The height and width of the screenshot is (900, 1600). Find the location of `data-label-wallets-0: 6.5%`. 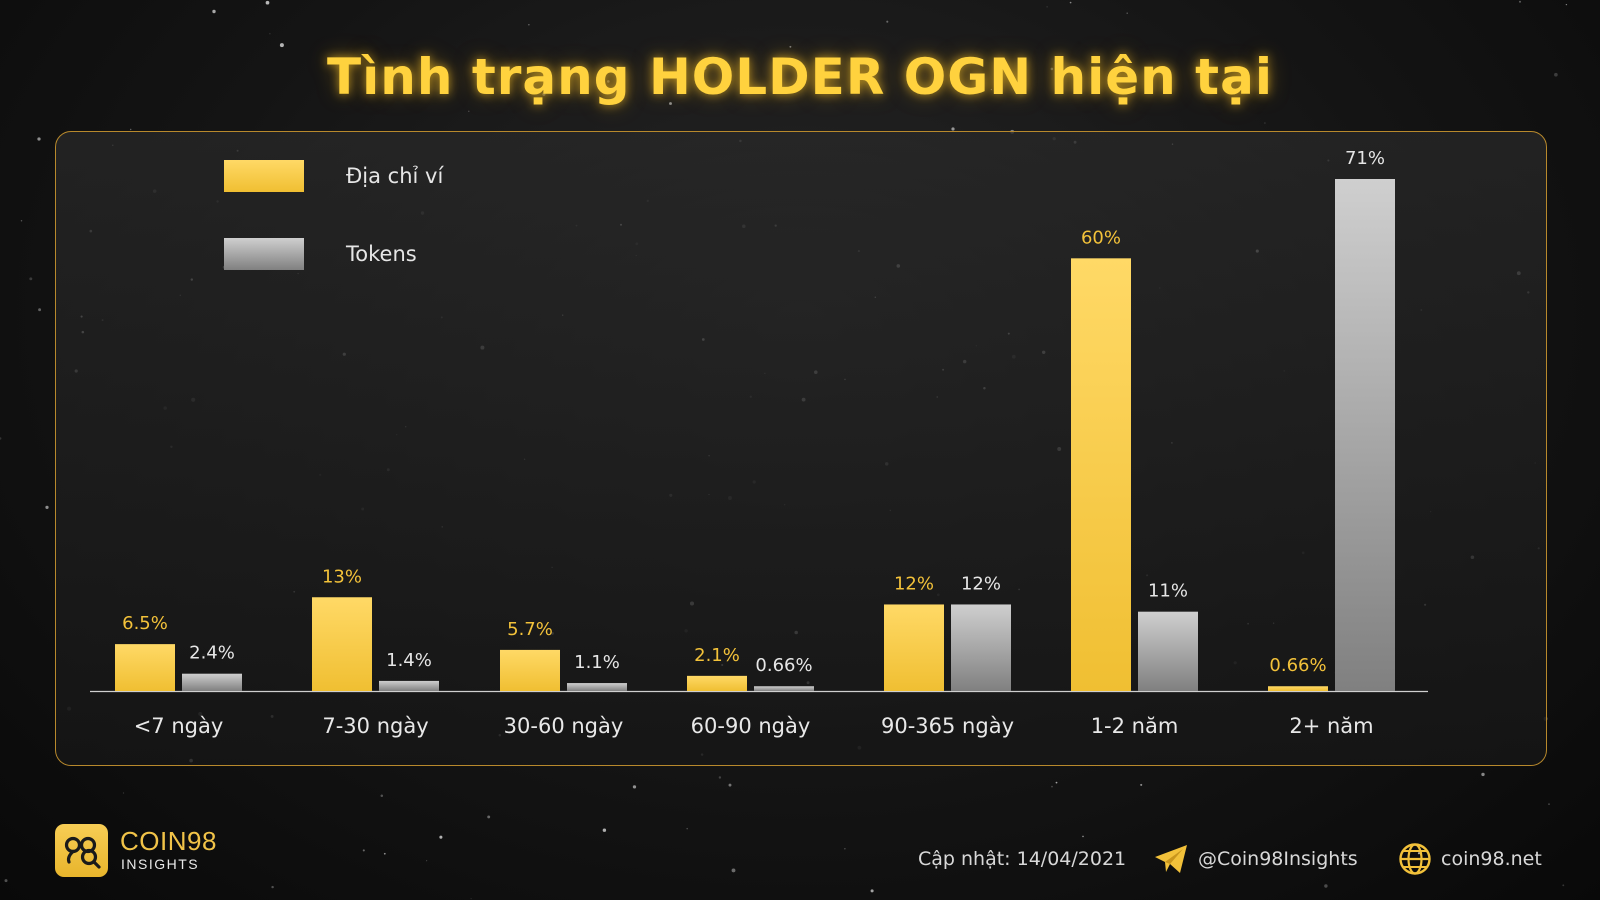

data-label-wallets-0: 6.5% is located at coordinates (145, 623).